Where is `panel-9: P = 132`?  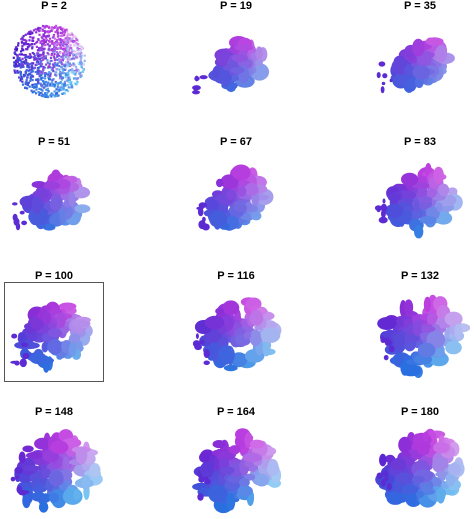
panel-9: P = 132 is located at coordinates (420, 326).